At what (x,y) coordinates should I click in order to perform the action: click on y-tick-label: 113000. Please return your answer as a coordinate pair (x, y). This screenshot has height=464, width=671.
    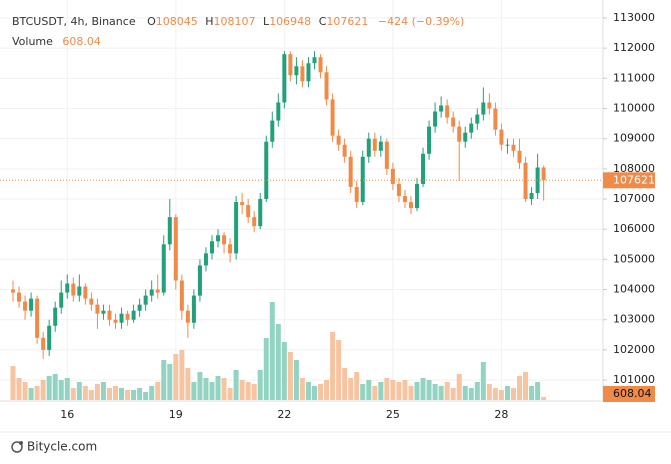
    Looking at the image, I should click on (634, 17).